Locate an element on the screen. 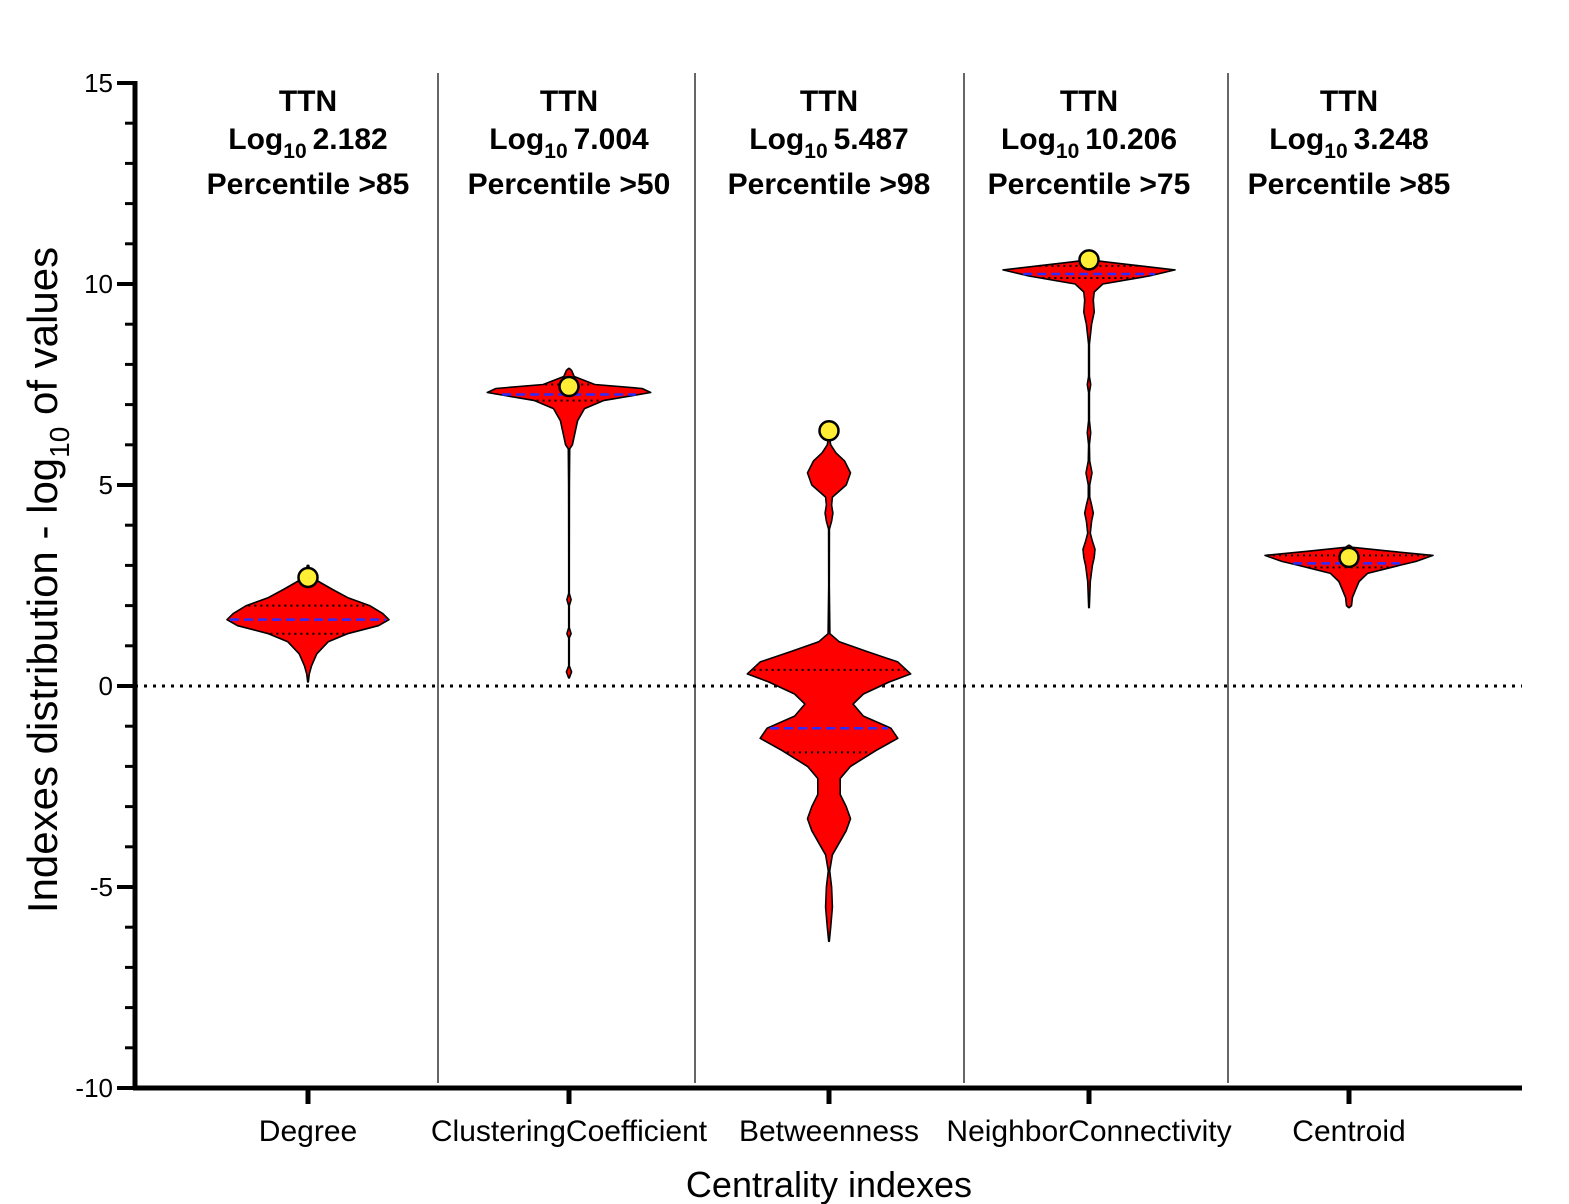  y-tick-label: -5 is located at coordinates (101, 887).